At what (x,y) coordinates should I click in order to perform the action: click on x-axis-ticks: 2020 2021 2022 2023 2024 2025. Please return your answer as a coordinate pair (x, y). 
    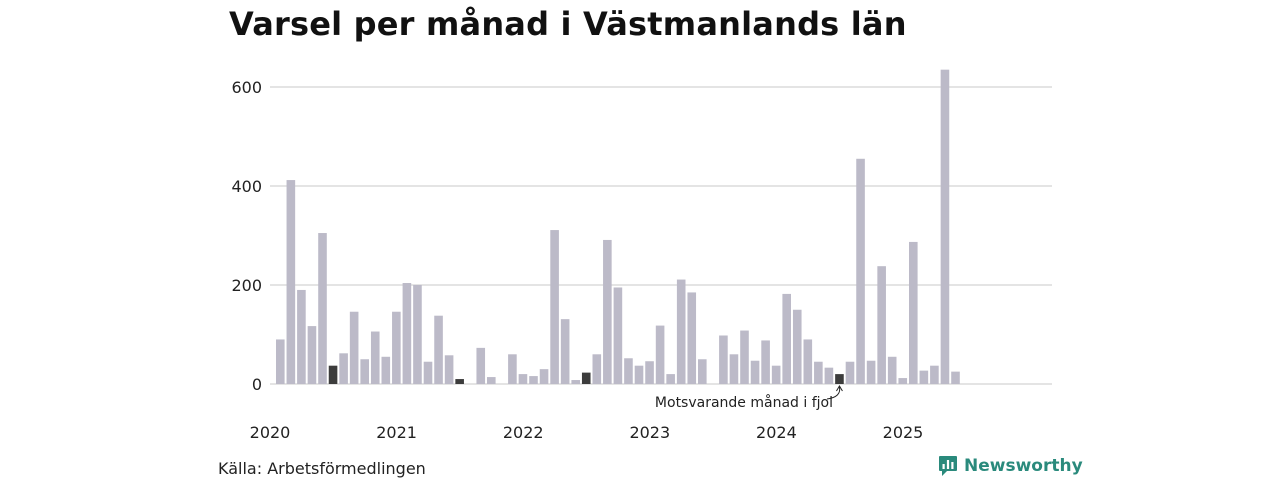
    Looking at the image, I should click on (587, 432).